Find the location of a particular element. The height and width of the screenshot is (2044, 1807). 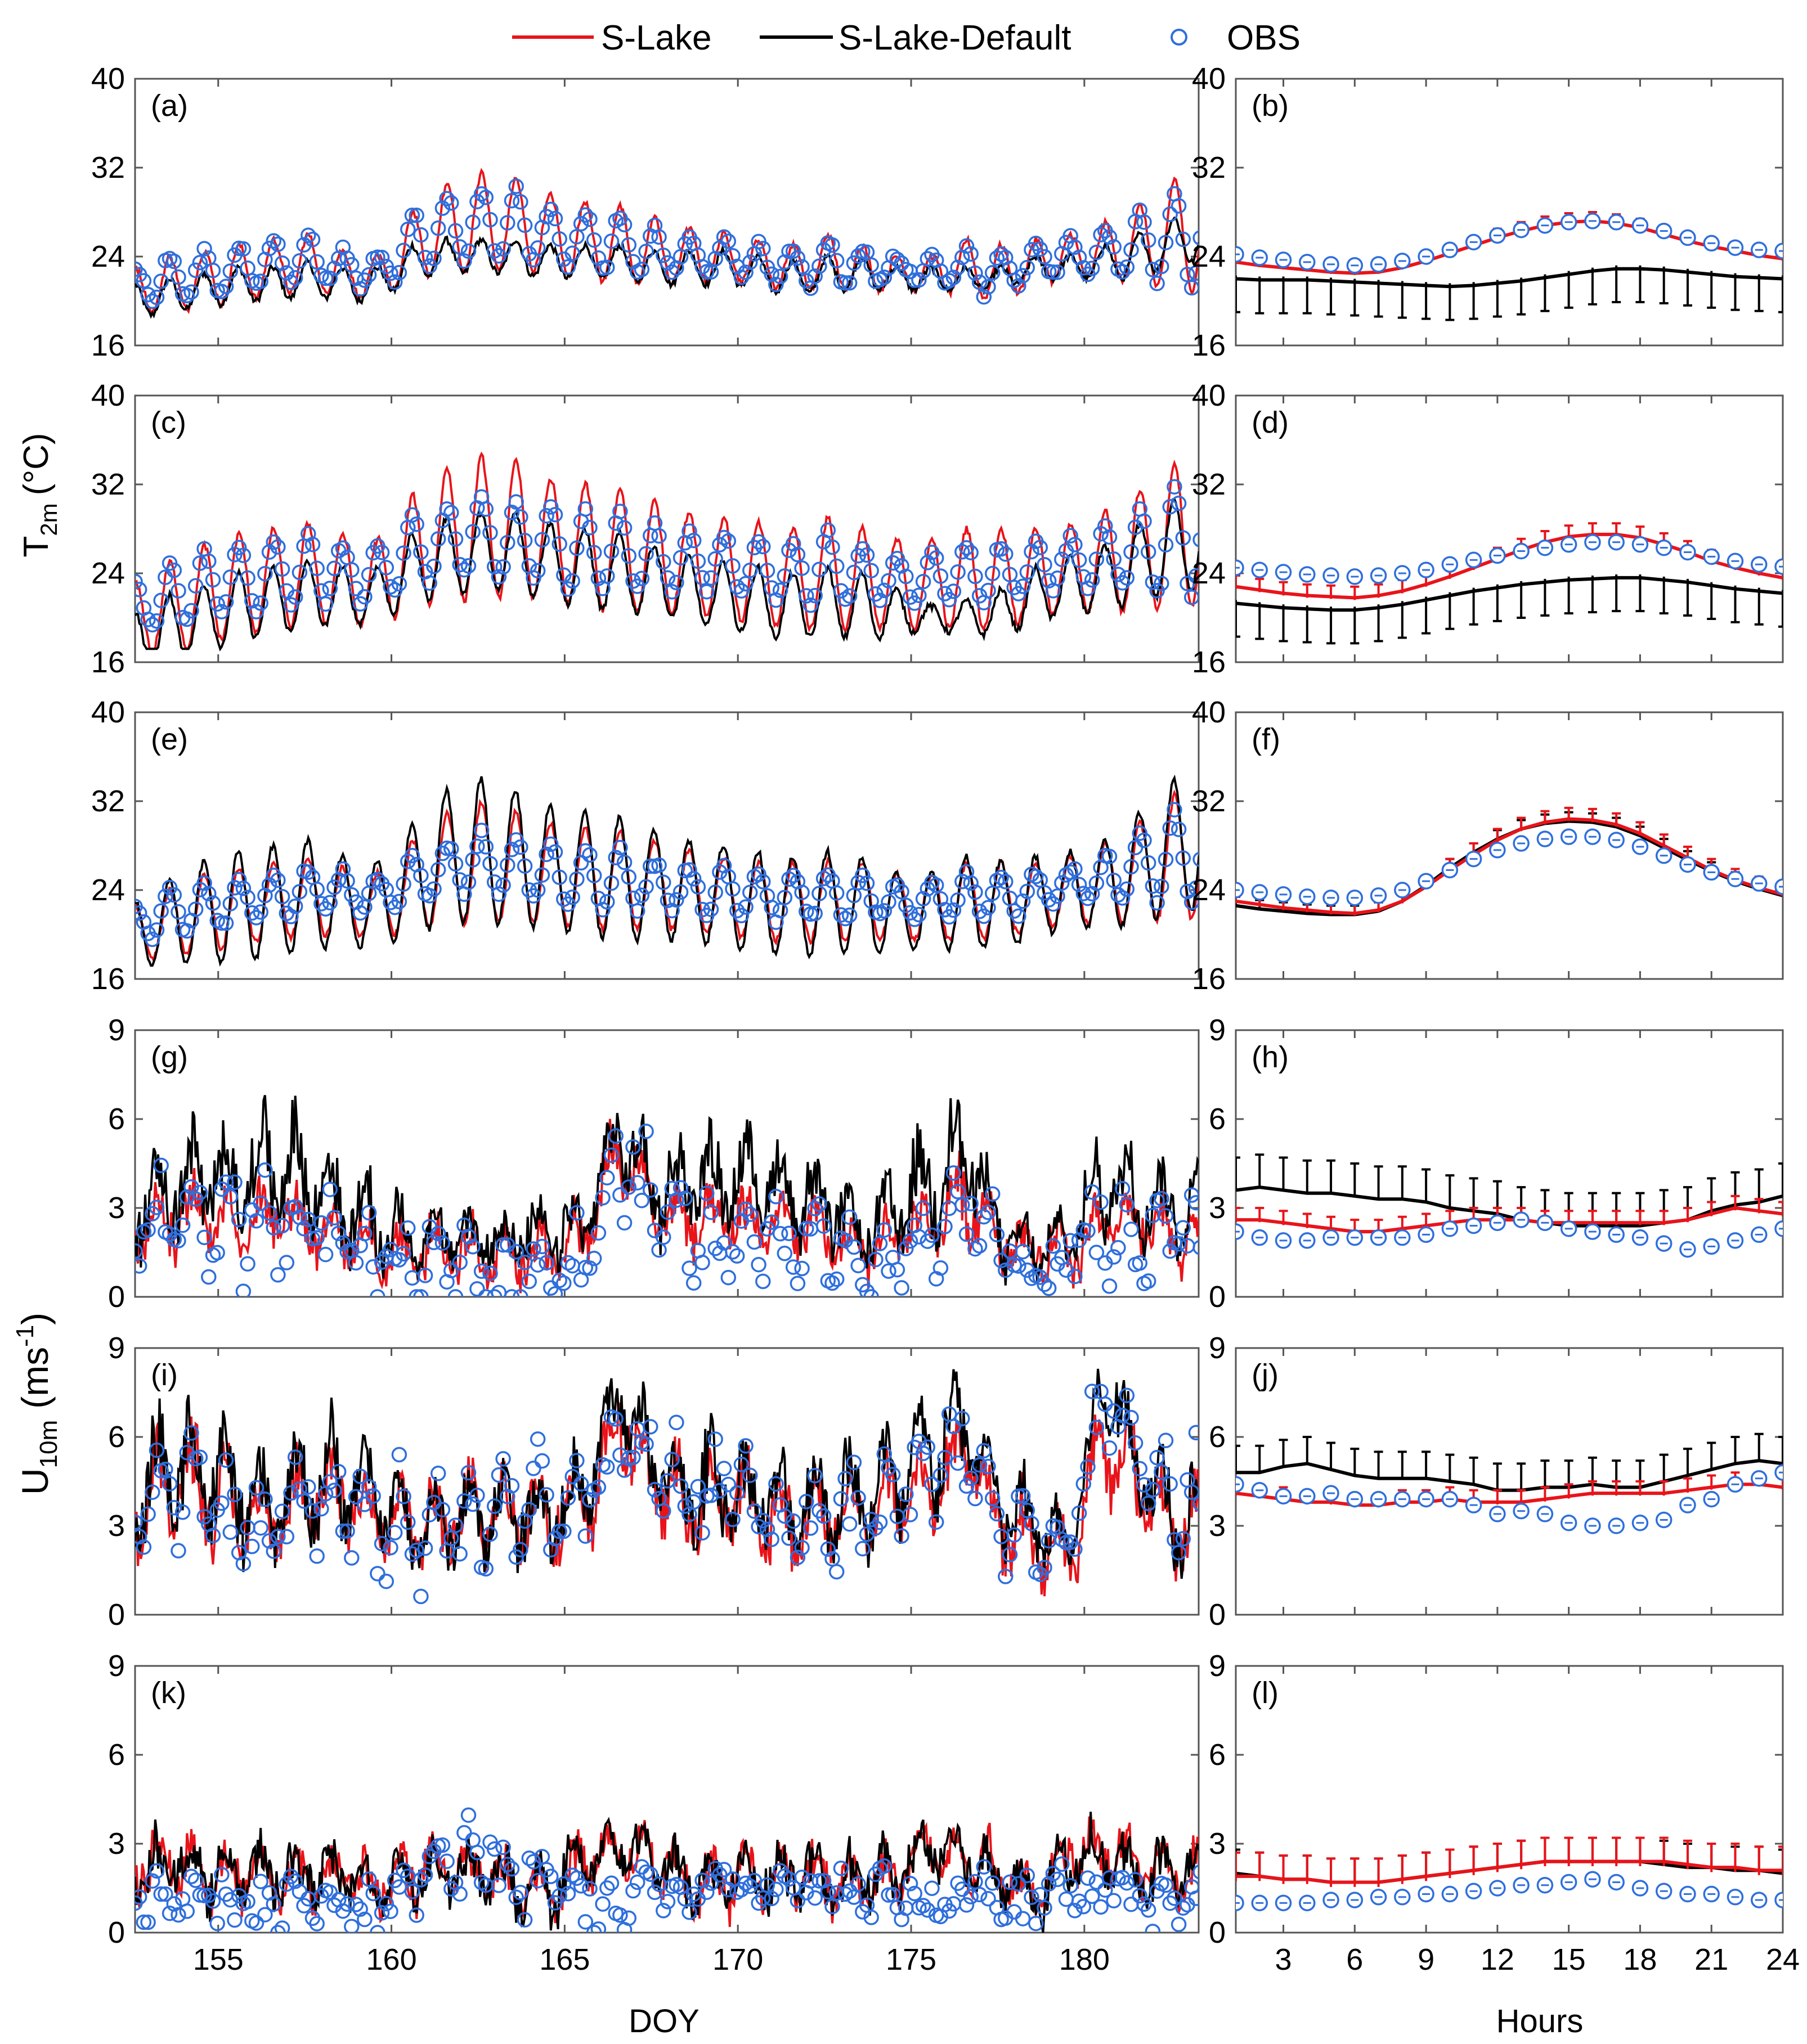

xtick-label-l-2: 9 is located at coordinates (1426, 1959).